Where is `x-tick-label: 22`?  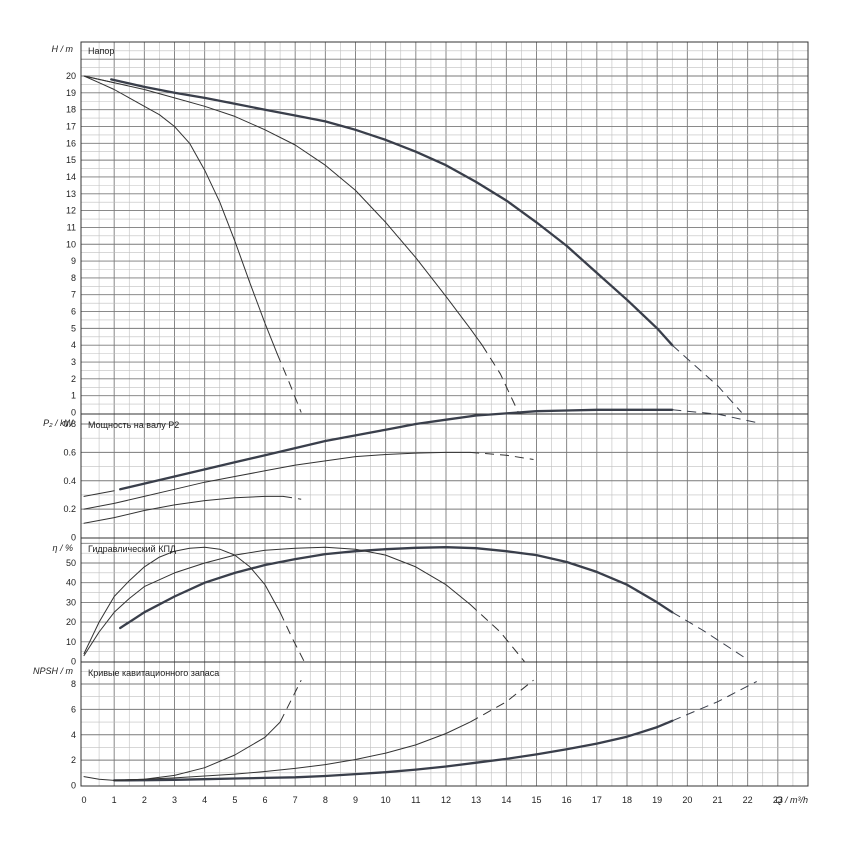 x-tick-label: 22 is located at coordinates (748, 800).